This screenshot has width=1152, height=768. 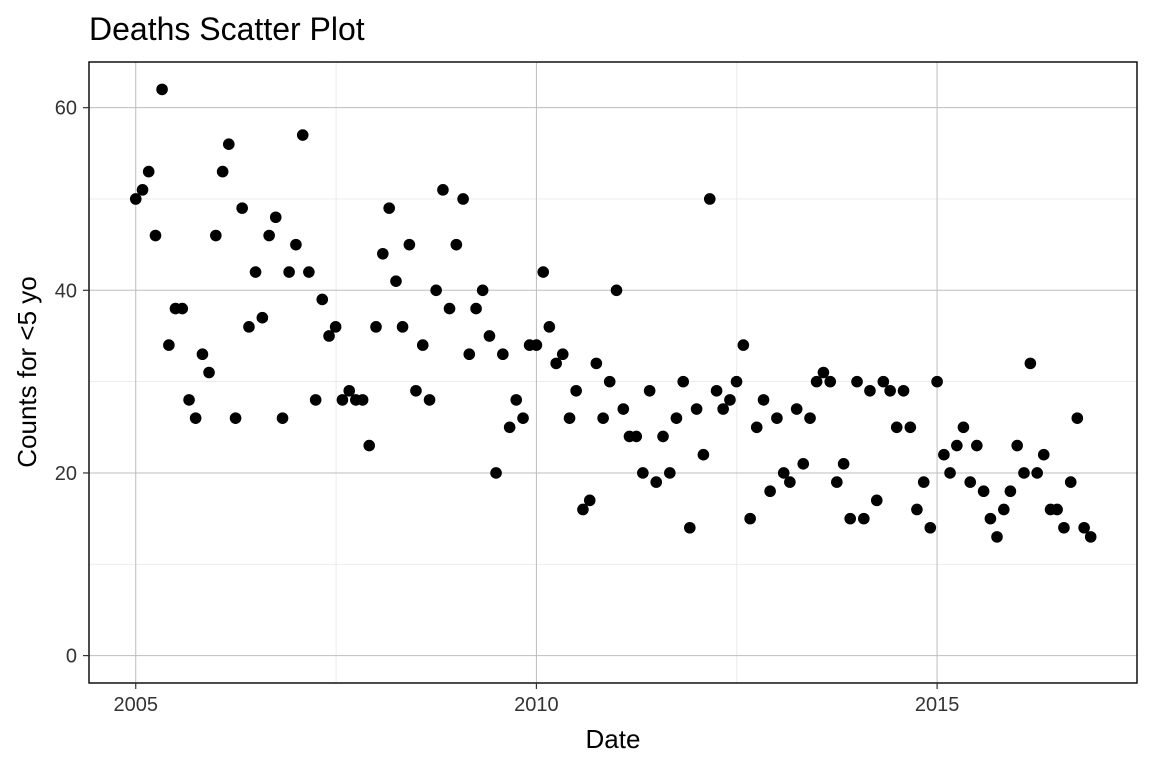 What do you see at coordinates (27, 372) in the screenshot?
I see `y-axis-title: Counts for <5 yo` at bounding box center [27, 372].